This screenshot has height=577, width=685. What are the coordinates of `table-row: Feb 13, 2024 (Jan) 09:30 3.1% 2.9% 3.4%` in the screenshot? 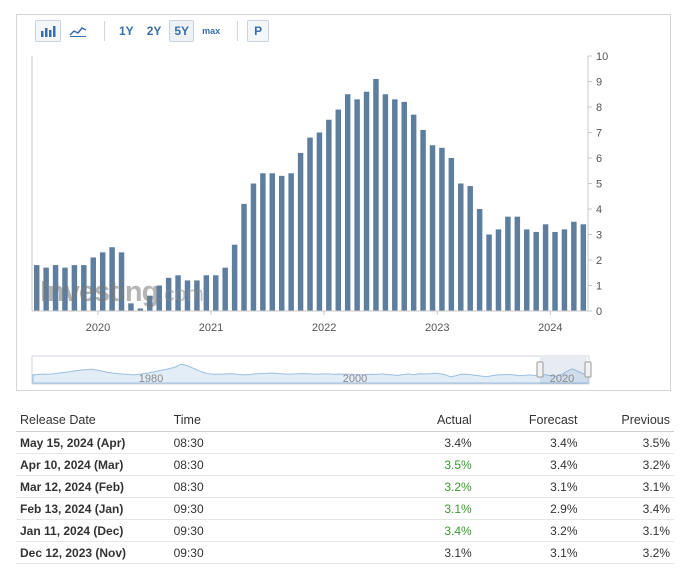 It's located at (345, 508).